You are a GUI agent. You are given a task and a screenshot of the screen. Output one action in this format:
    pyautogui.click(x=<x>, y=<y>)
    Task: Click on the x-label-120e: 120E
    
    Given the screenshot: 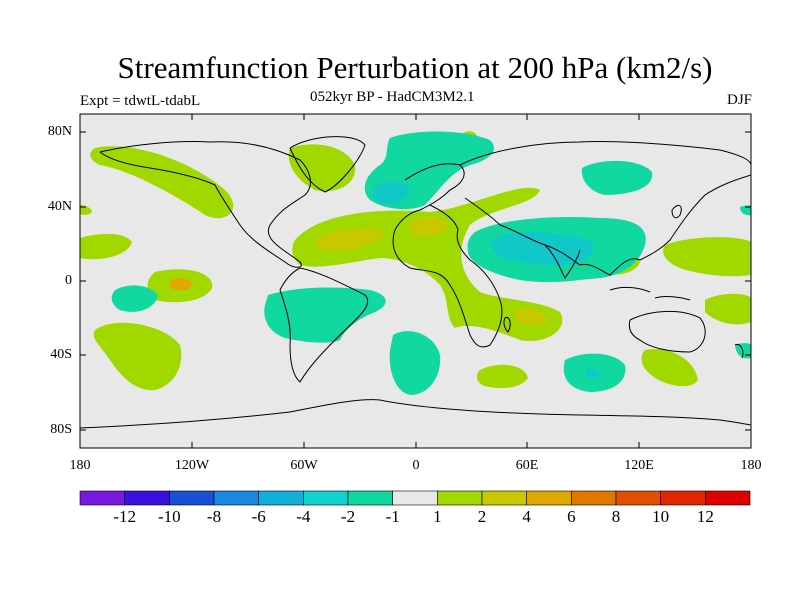 What is the action you would take?
    pyautogui.click(x=639, y=465)
    